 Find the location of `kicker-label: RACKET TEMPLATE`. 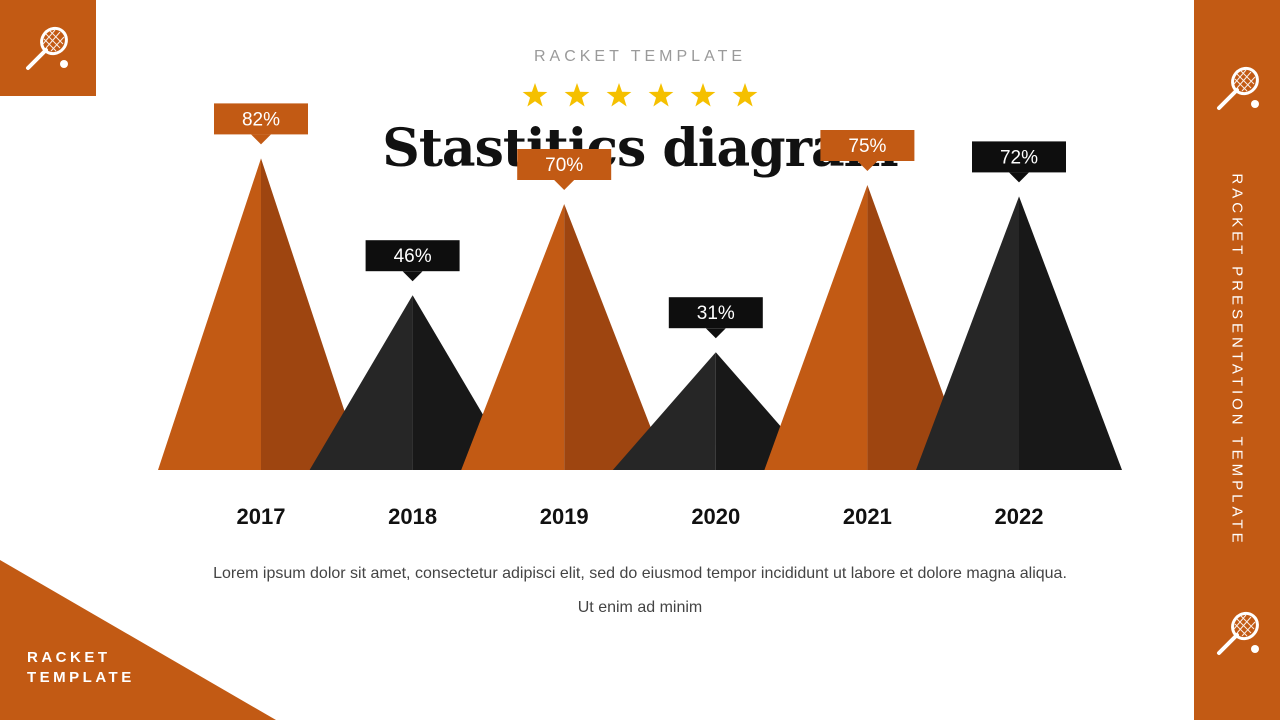

kicker-label: RACKET TEMPLATE is located at coordinates (640, 56).